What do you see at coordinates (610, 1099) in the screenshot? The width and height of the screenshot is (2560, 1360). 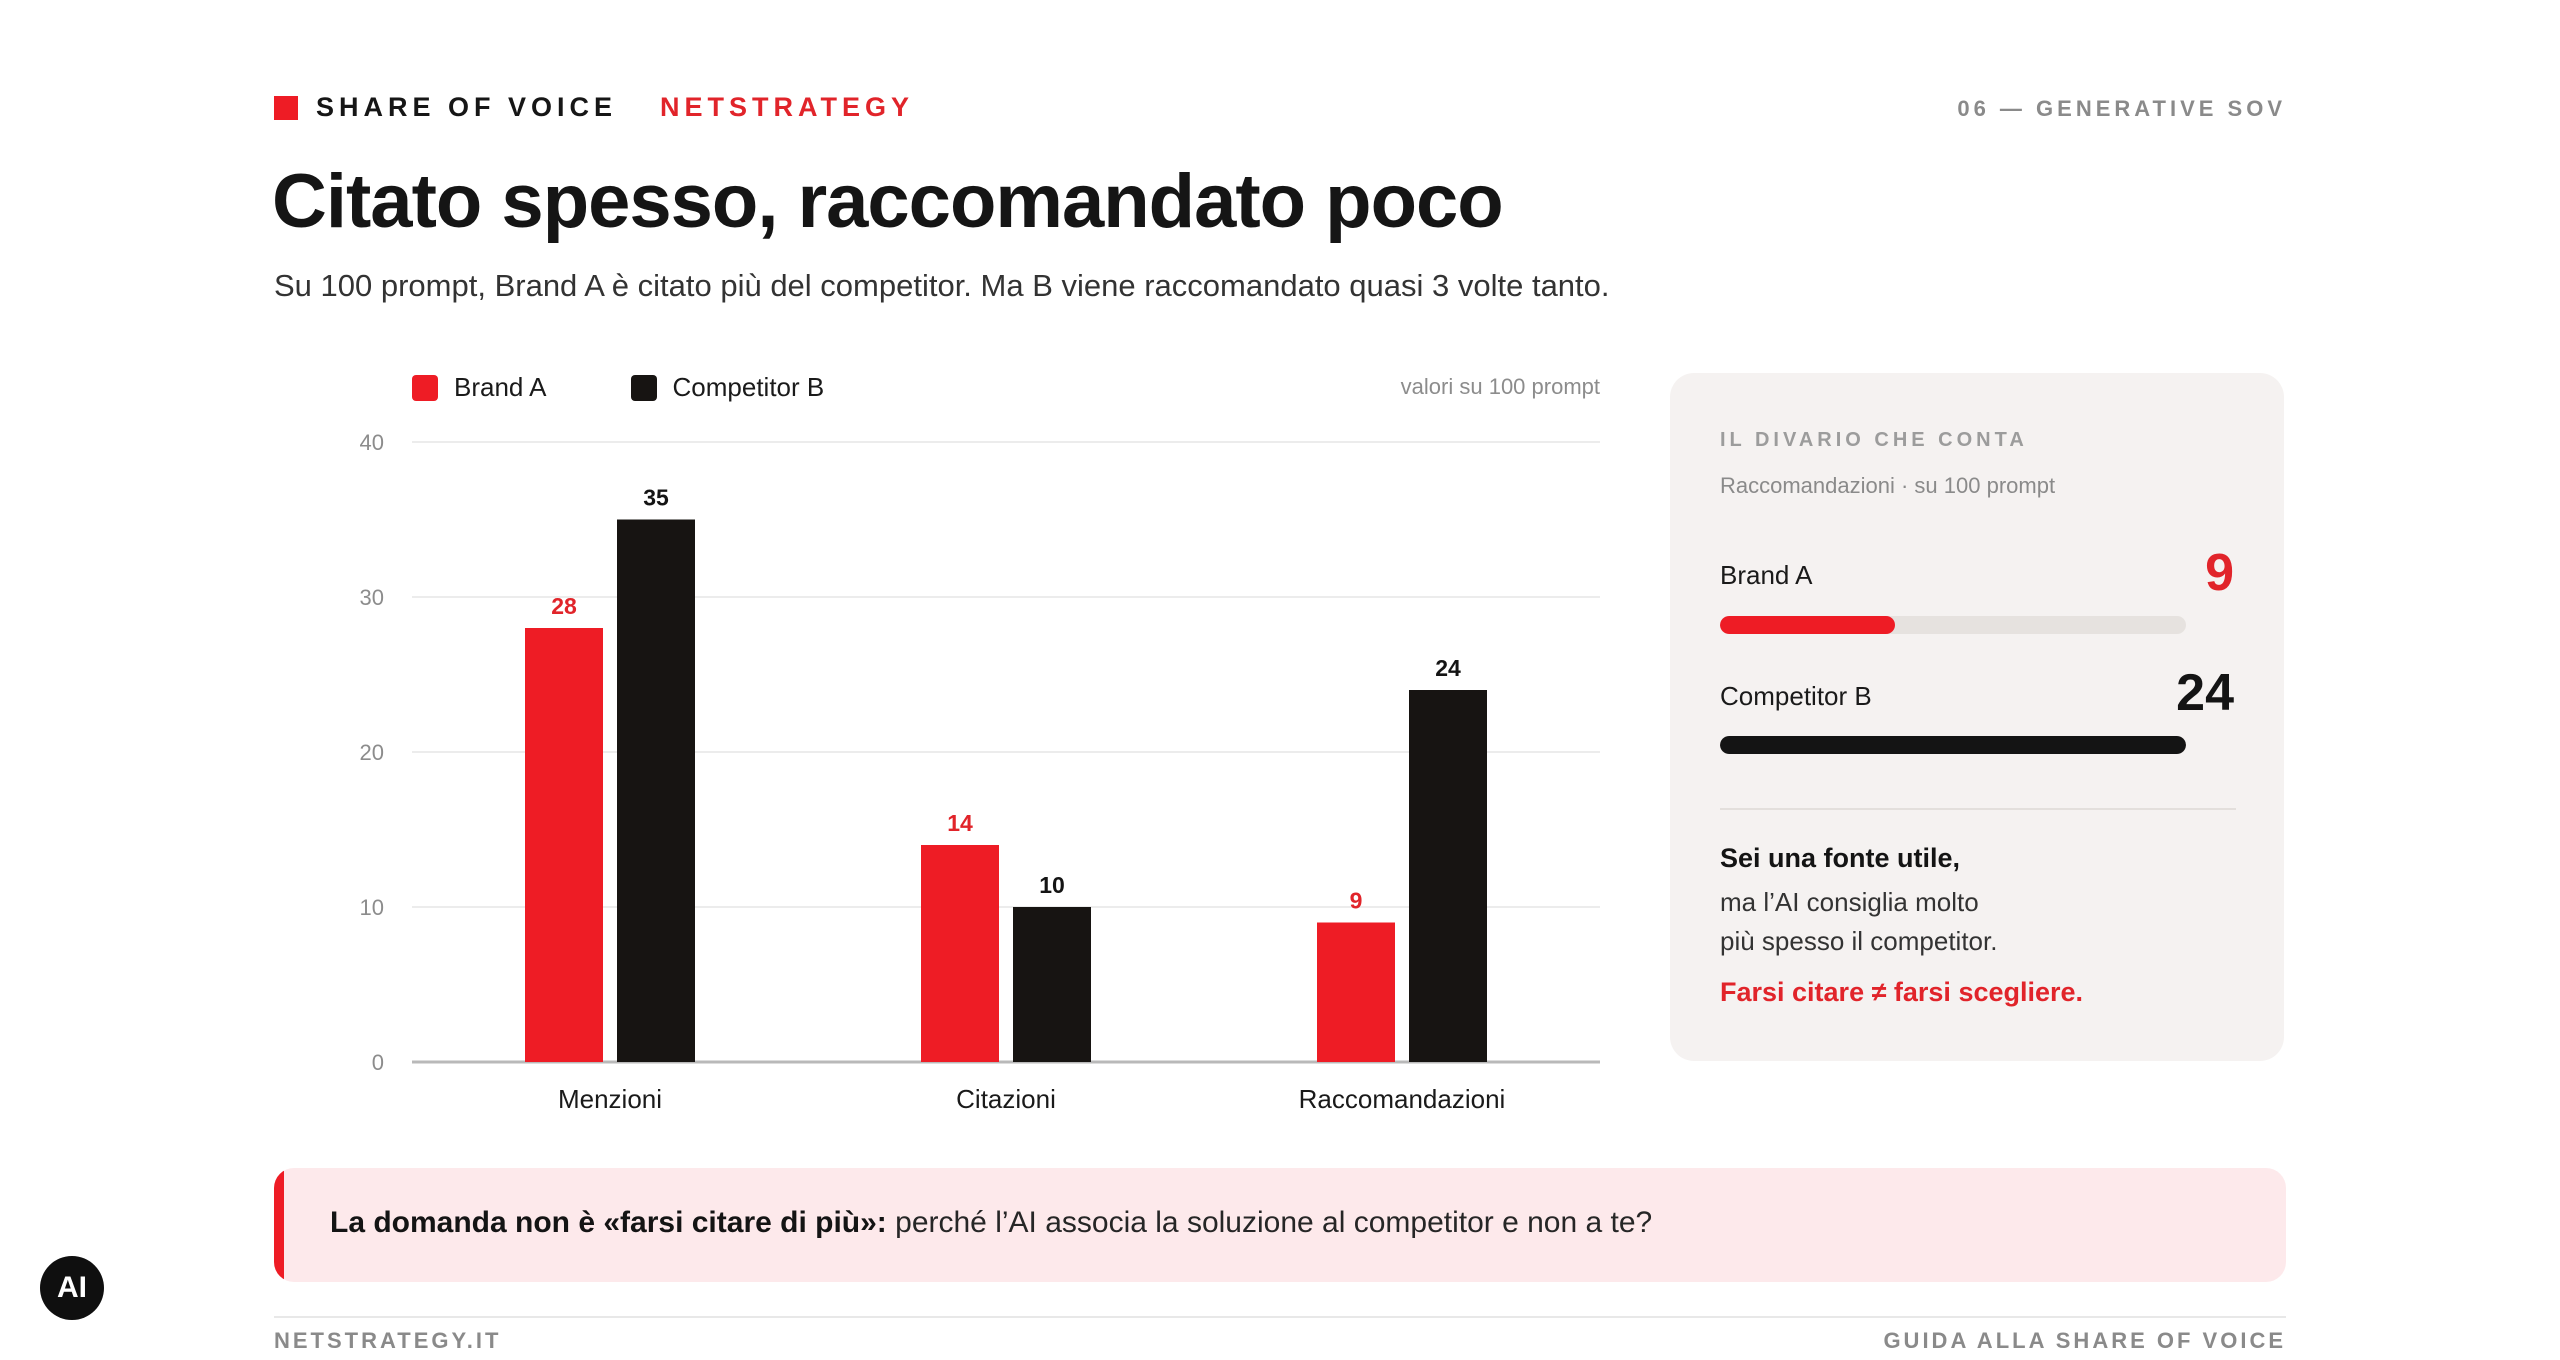 I see `x-tick-label: Menzioni` at bounding box center [610, 1099].